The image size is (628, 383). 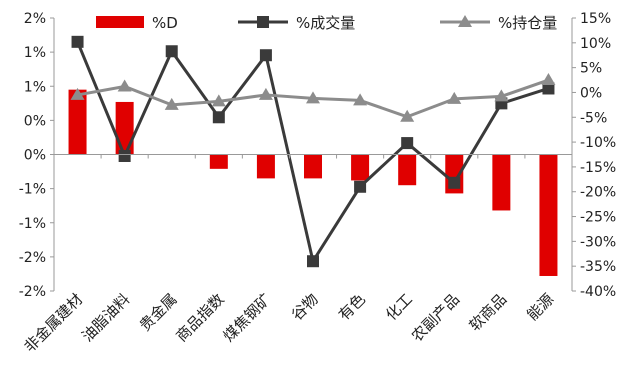 What do you see at coordinates (35, 19) in the screenshot?
I see `y-left-tick-label: 2%` at bounding box center [35, 19].